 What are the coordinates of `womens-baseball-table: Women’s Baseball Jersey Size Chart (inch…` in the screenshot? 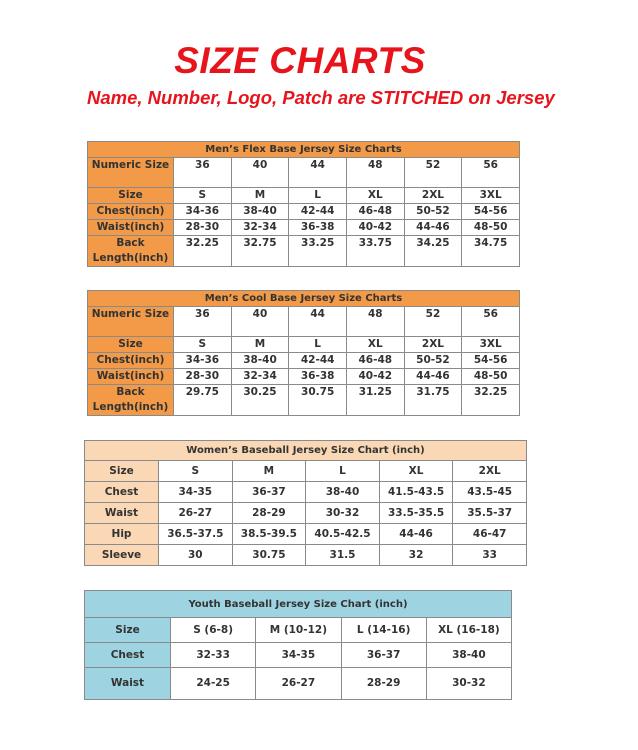 It's located at (305, 503).